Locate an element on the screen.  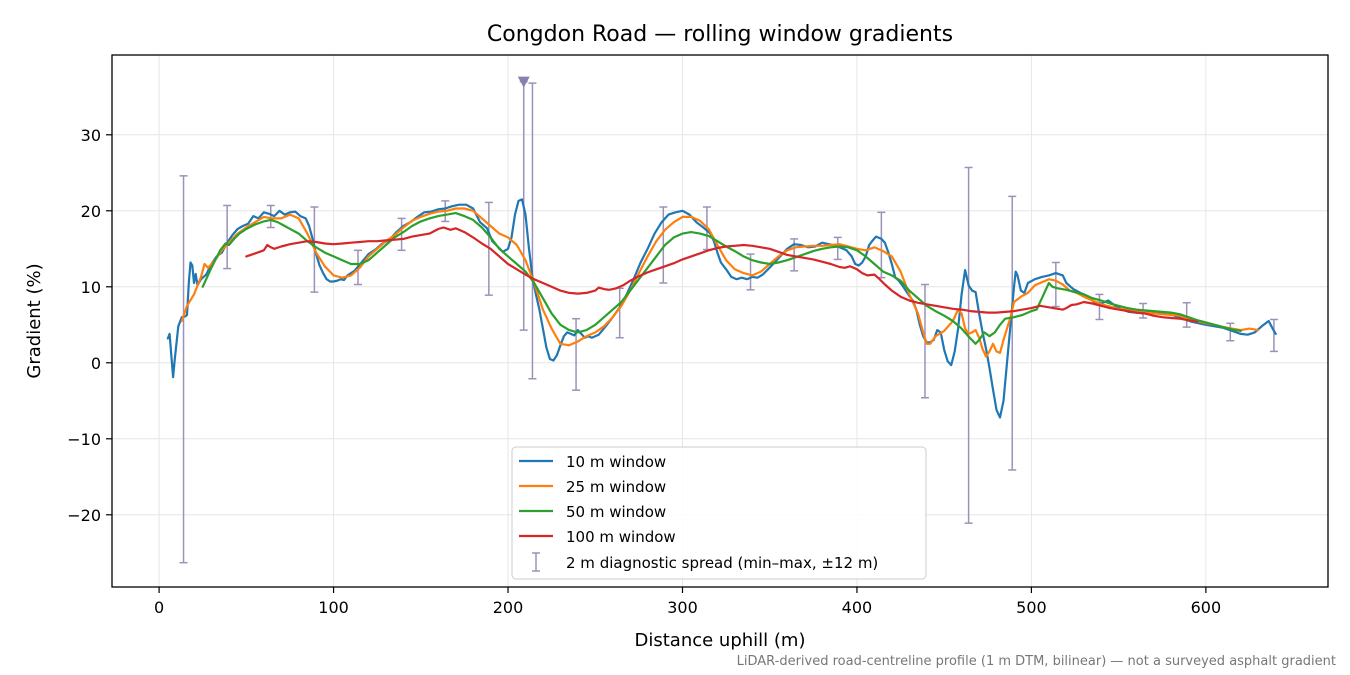
y-tick-label: −20 is located at coordinates (84, 515).